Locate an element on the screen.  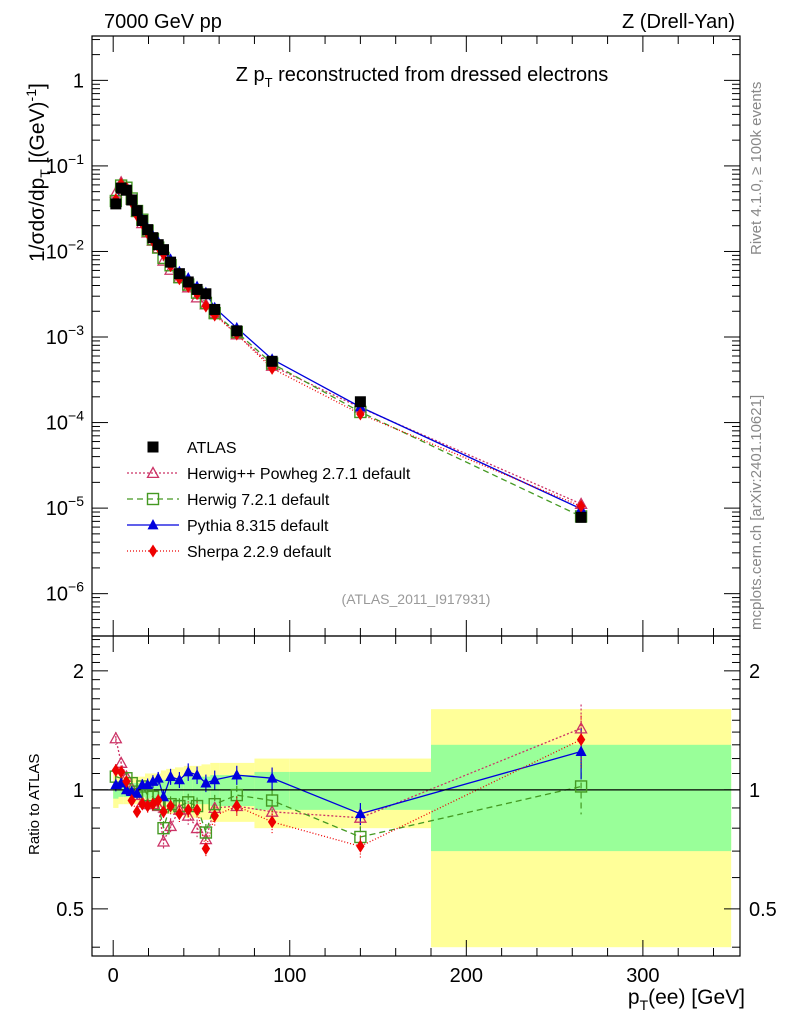
header-left: 7000 GeV pp is located at coordinates (163, 22).